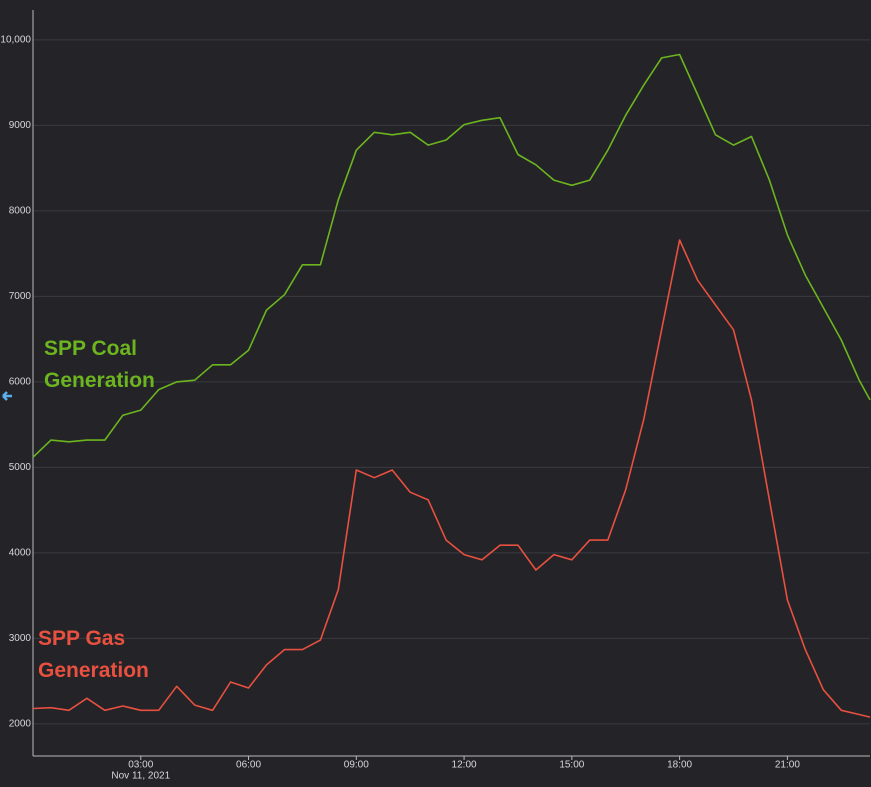  I want to click on x-tick-label: 03:00, so click(140, 765).